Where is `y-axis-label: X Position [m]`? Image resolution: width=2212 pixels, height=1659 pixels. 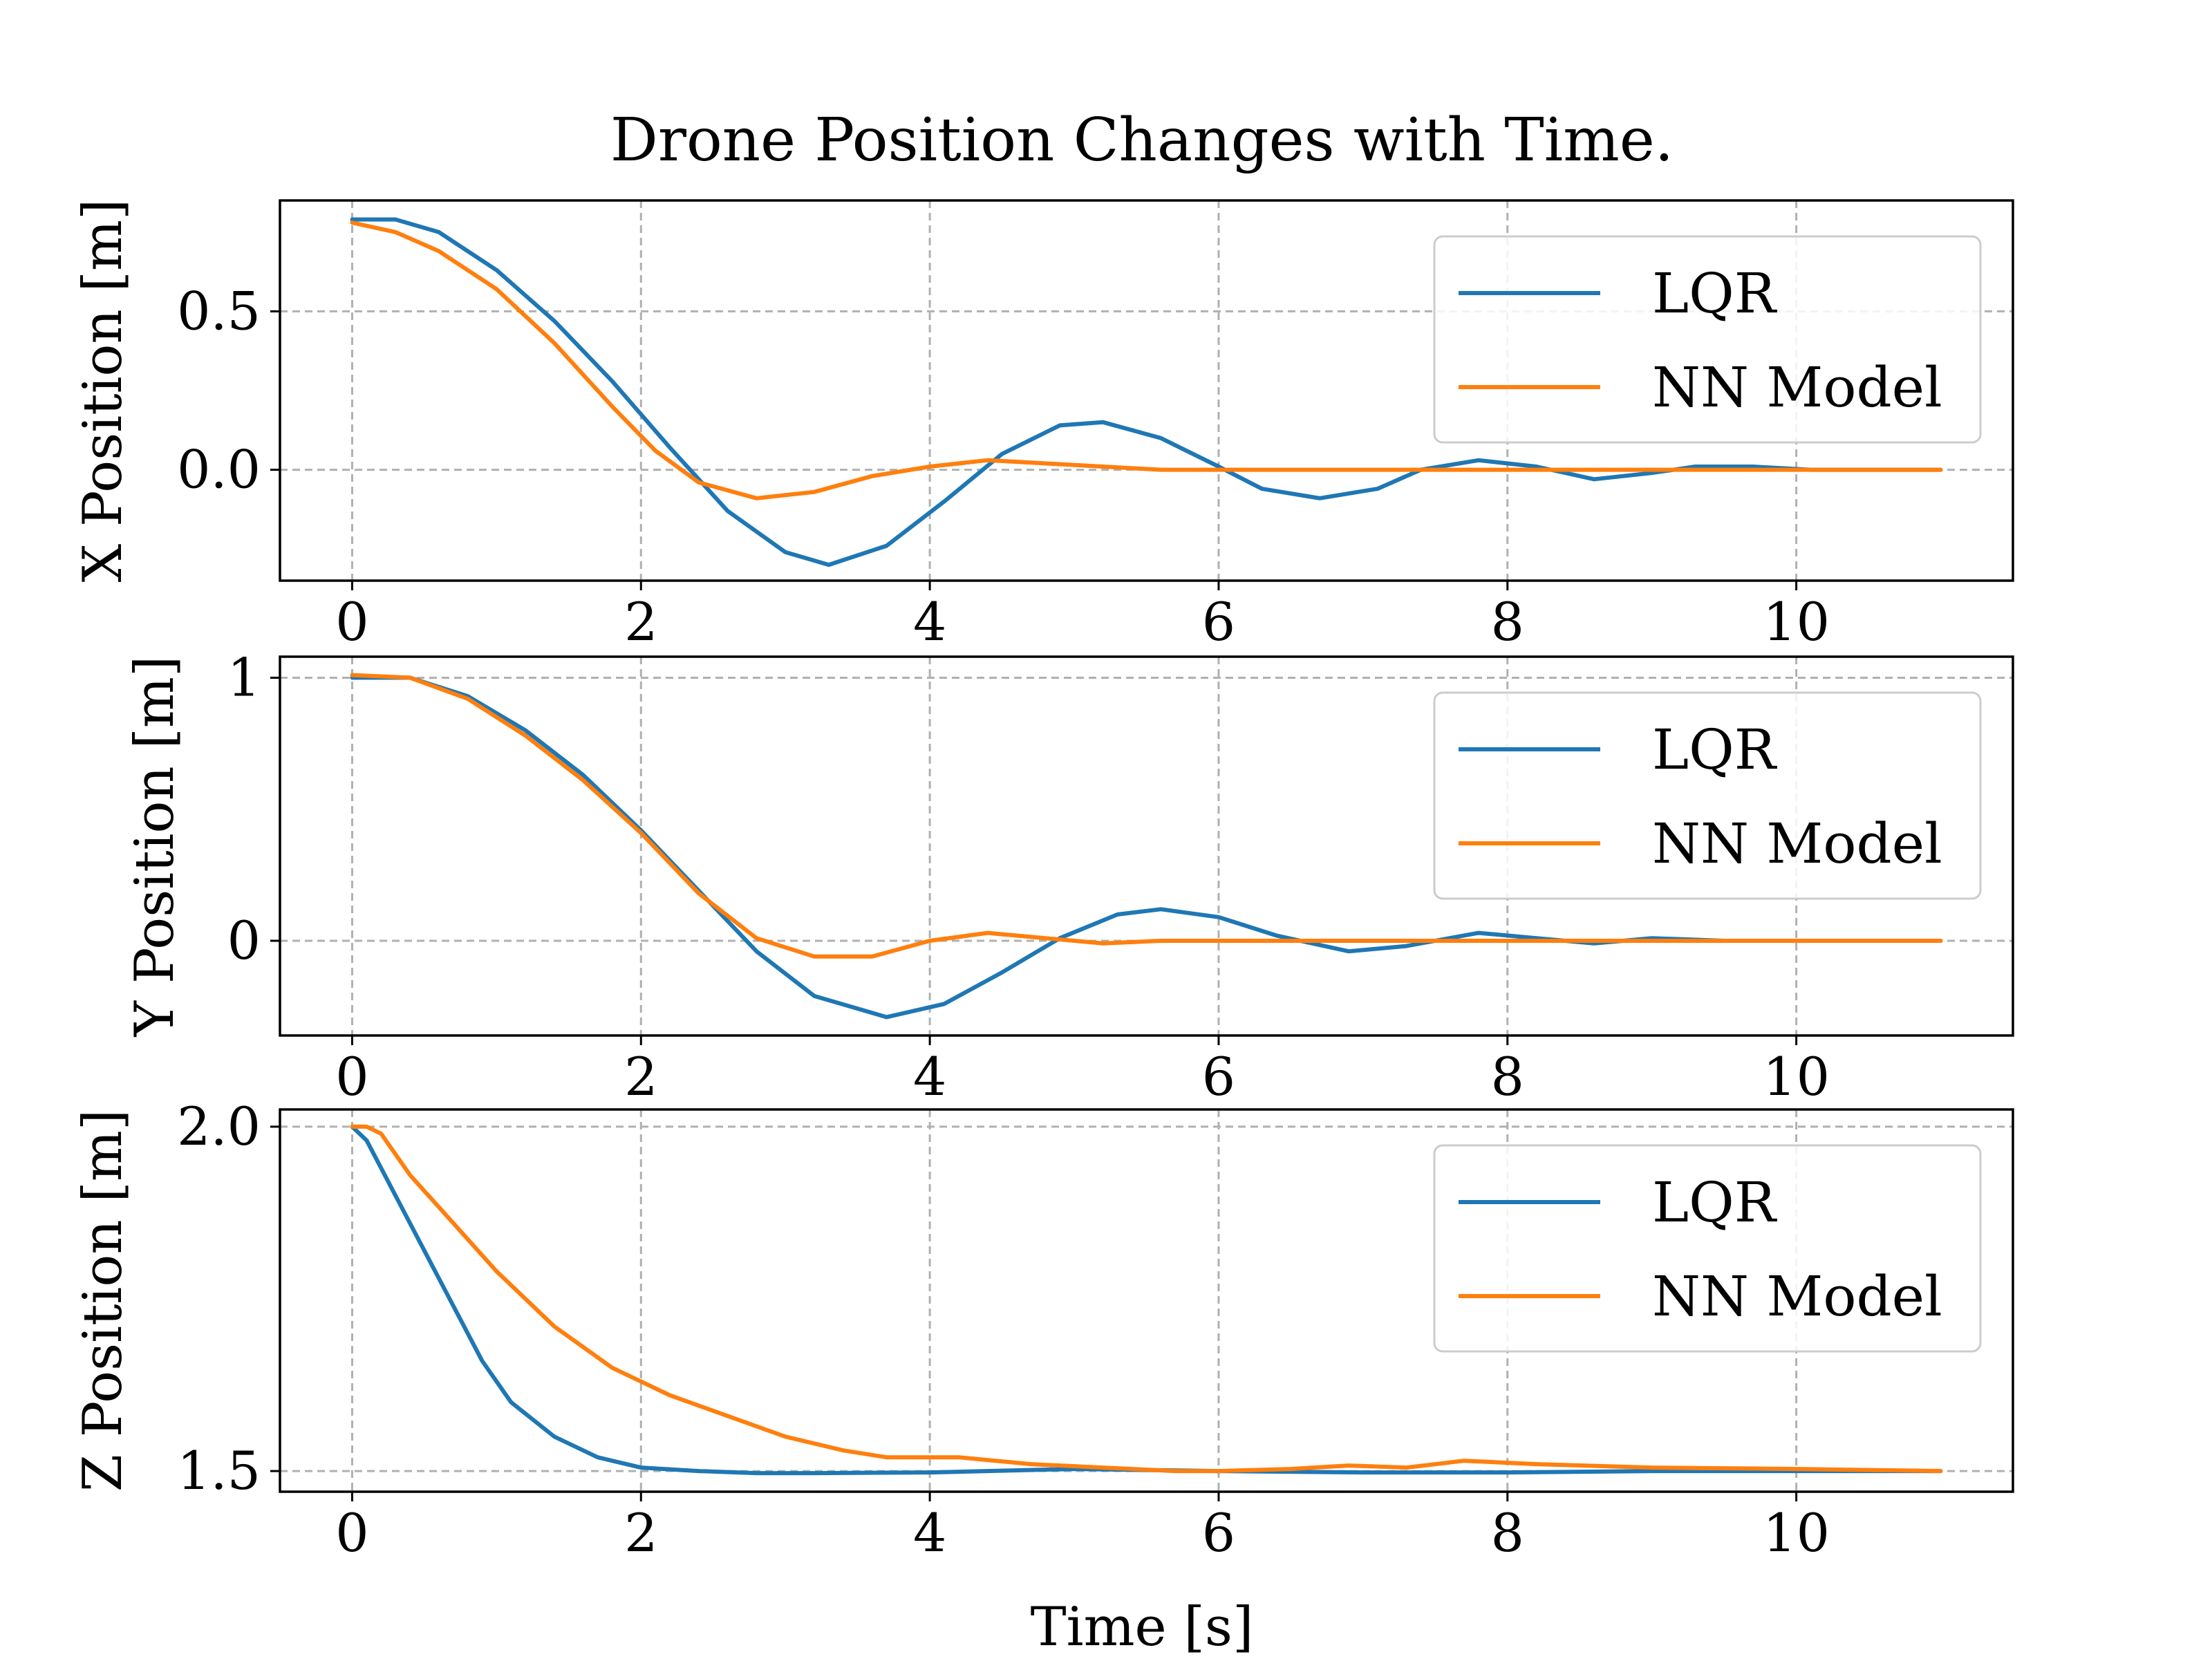
y-axis-label: X Position [m] is located at coordinates (103, 391).